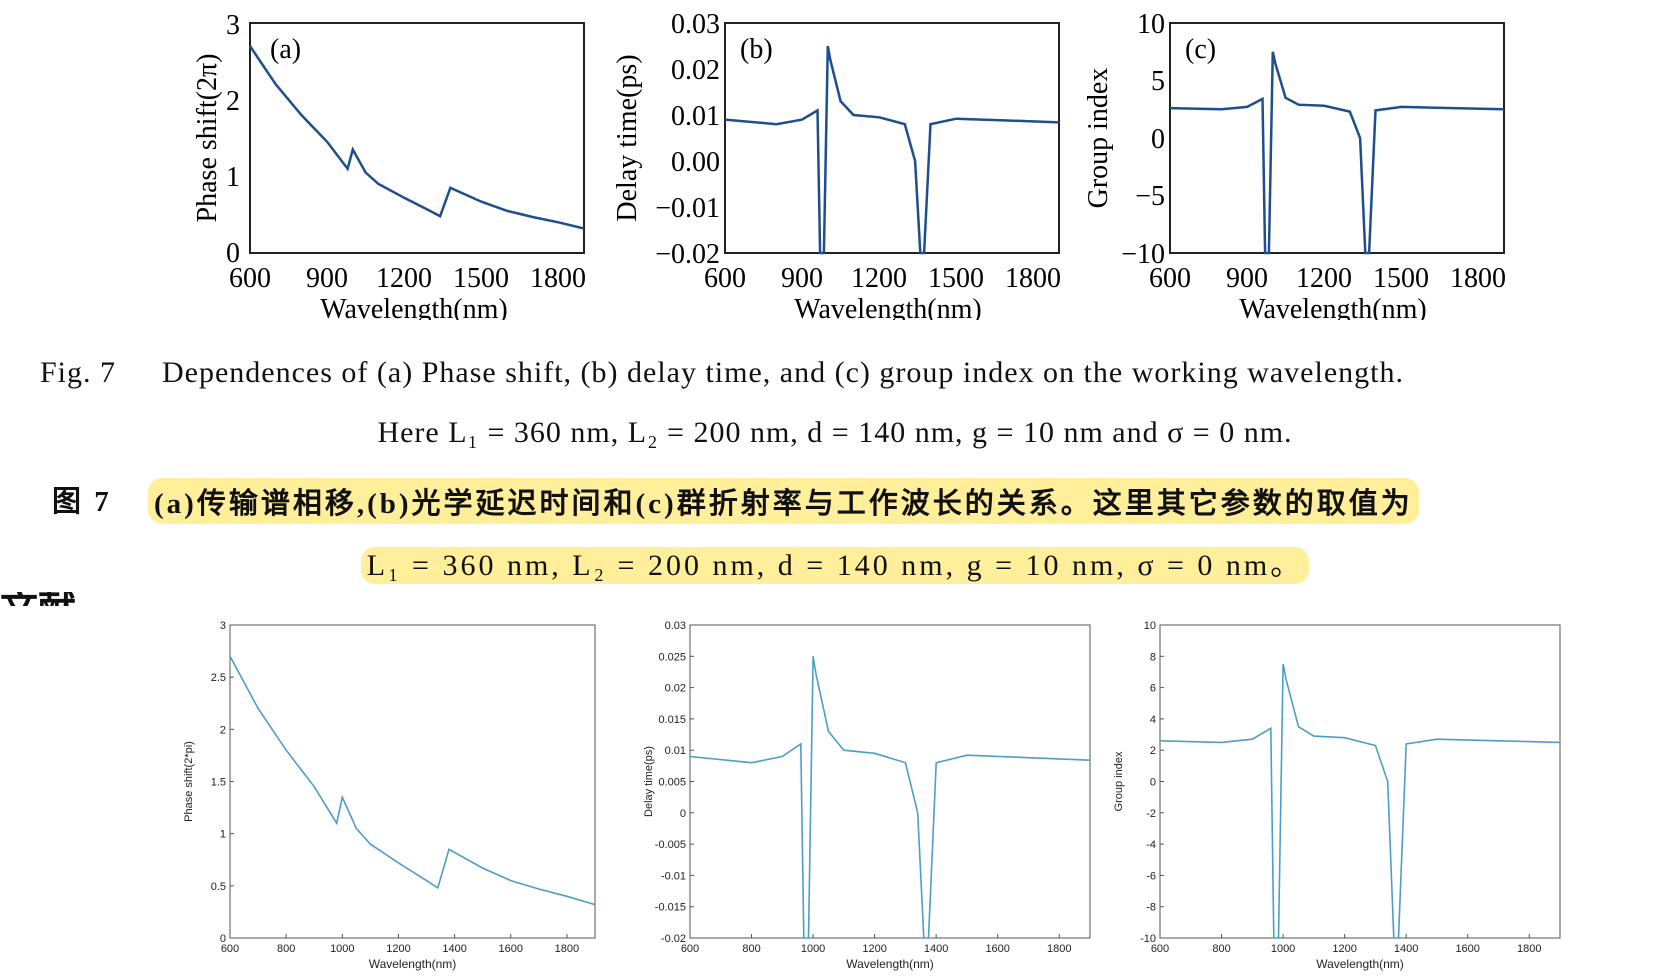 This screenshot has width=1670, height=979. I want to click on y-tick-label: -4, so click(1151, 845).